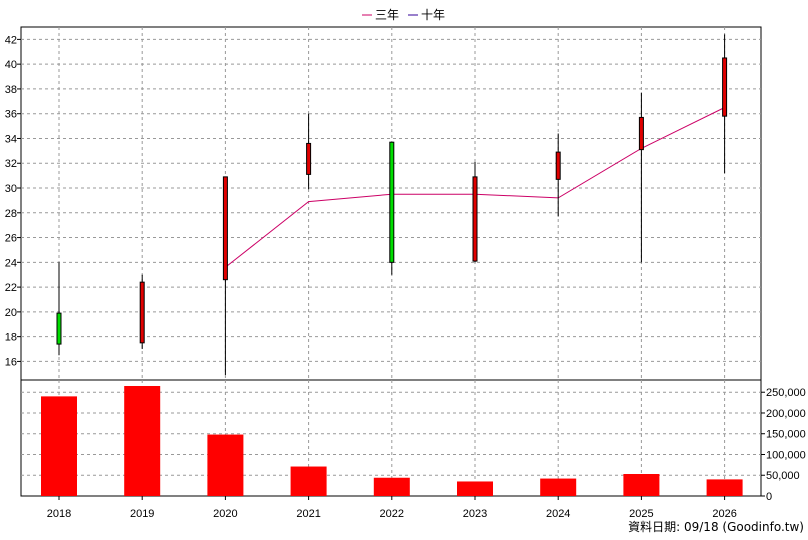 The image size is (808, 540). I want to click on volume-tick-label: 250,000, so click(786, 393).